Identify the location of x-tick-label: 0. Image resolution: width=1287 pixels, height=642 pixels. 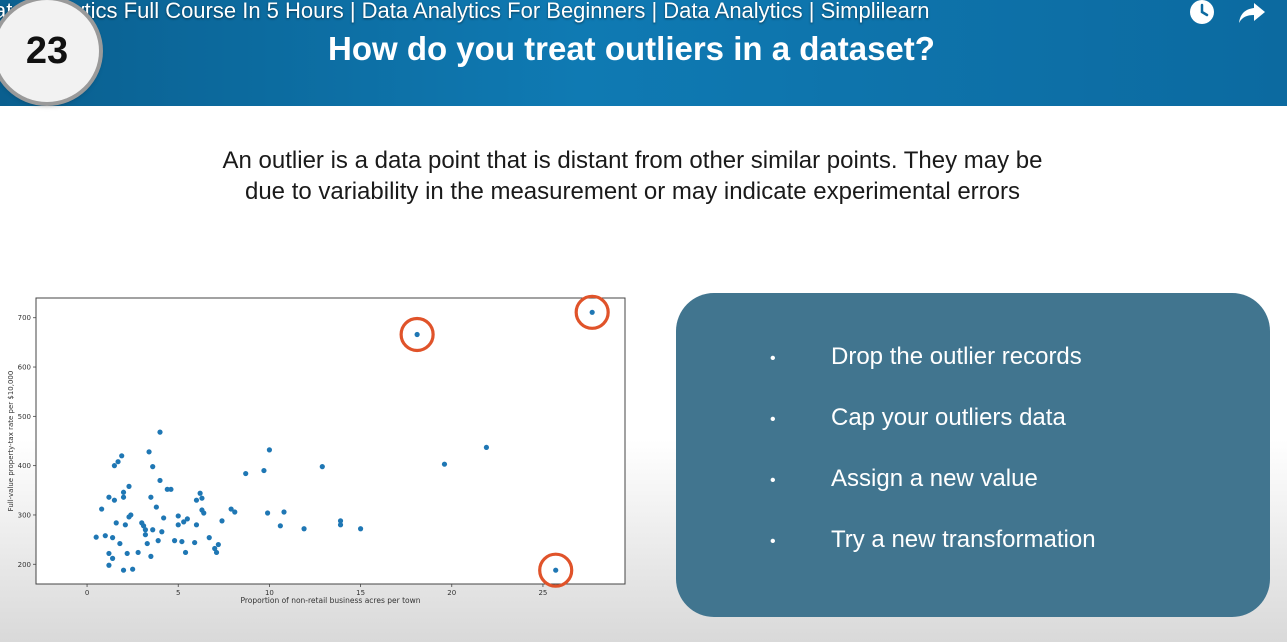
(87, 593).